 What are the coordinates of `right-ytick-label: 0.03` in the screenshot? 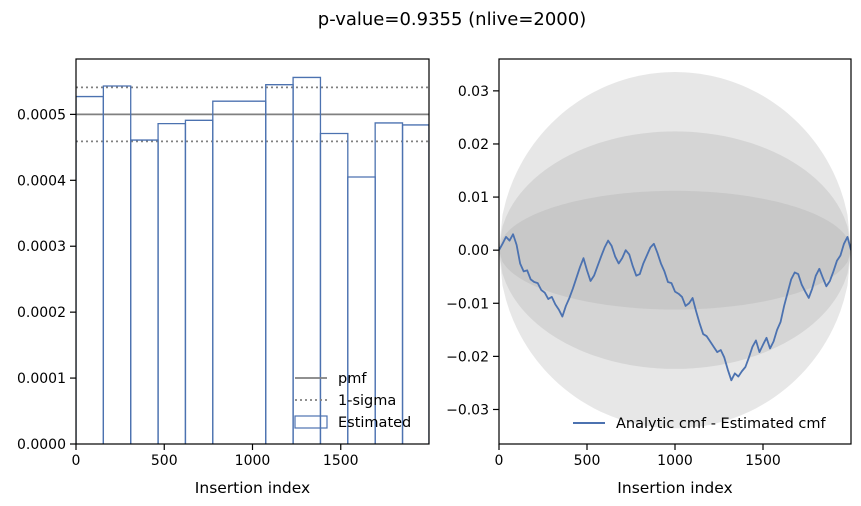 It's located at (473, 92).